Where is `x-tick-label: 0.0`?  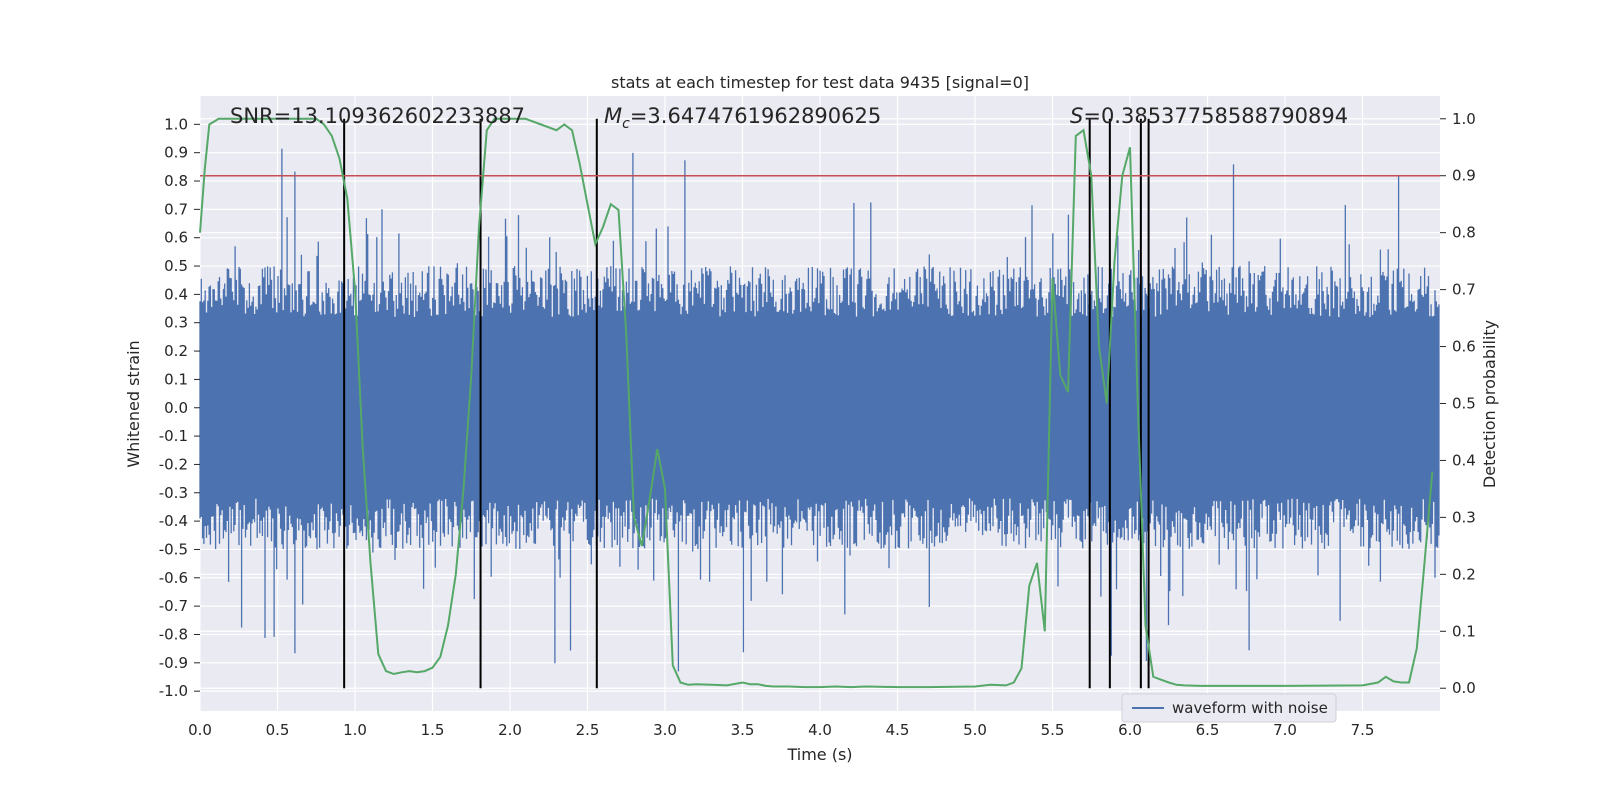 x-tick-label: 0.0 is located at coordinates (200, 730).